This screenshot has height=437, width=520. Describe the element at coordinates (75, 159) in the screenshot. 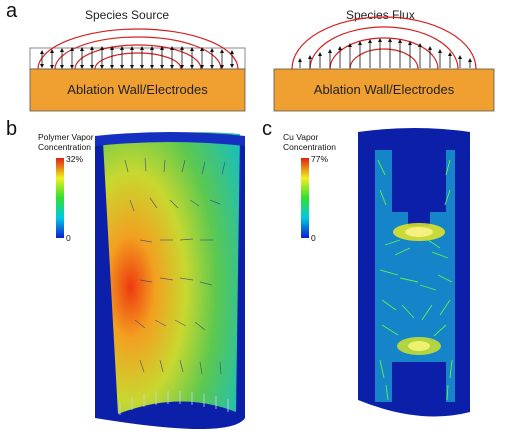

I see `polymer-max-label: 32%` at that location.